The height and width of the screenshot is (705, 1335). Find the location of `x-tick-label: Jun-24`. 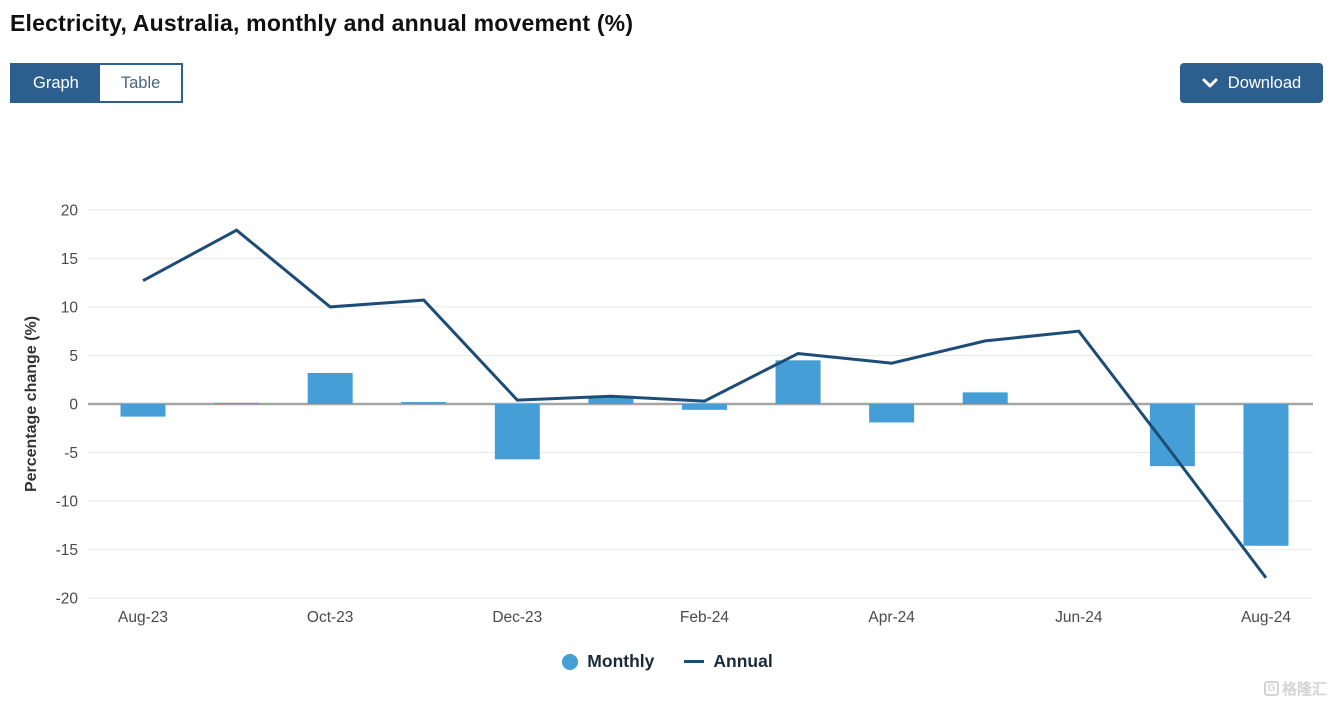

x-tick-label: Jun-24 is located at coordinates (1079, 617).